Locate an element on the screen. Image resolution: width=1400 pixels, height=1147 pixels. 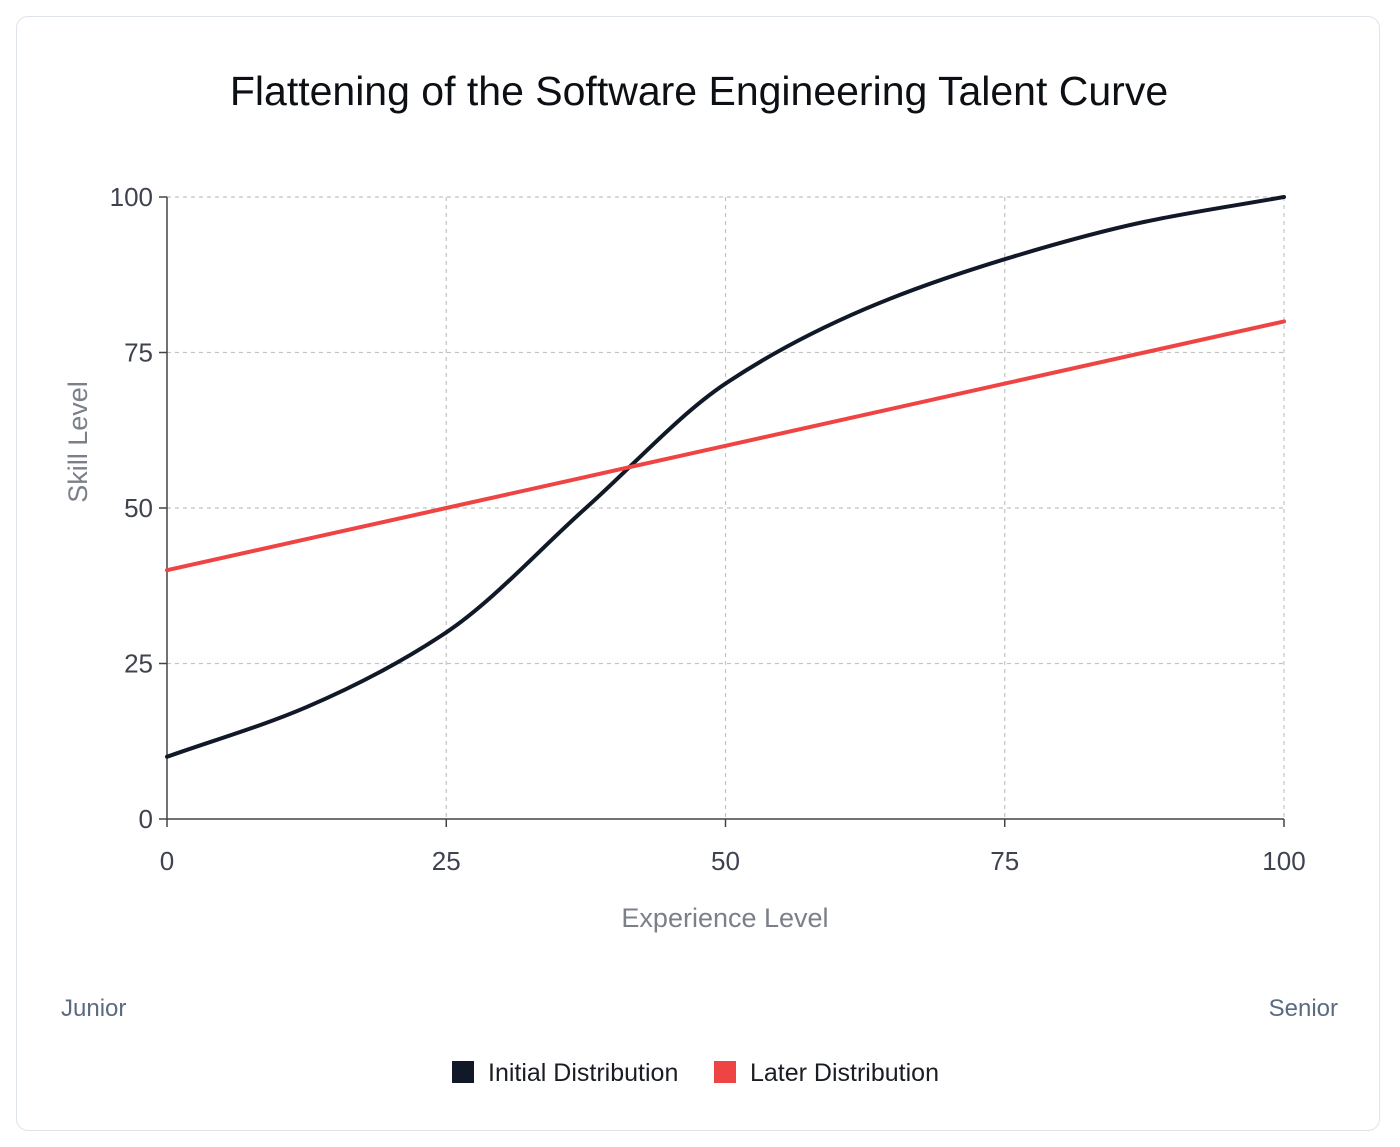
legend: Initial Distribution Later Distribution is located at coordinates (695, 1073).